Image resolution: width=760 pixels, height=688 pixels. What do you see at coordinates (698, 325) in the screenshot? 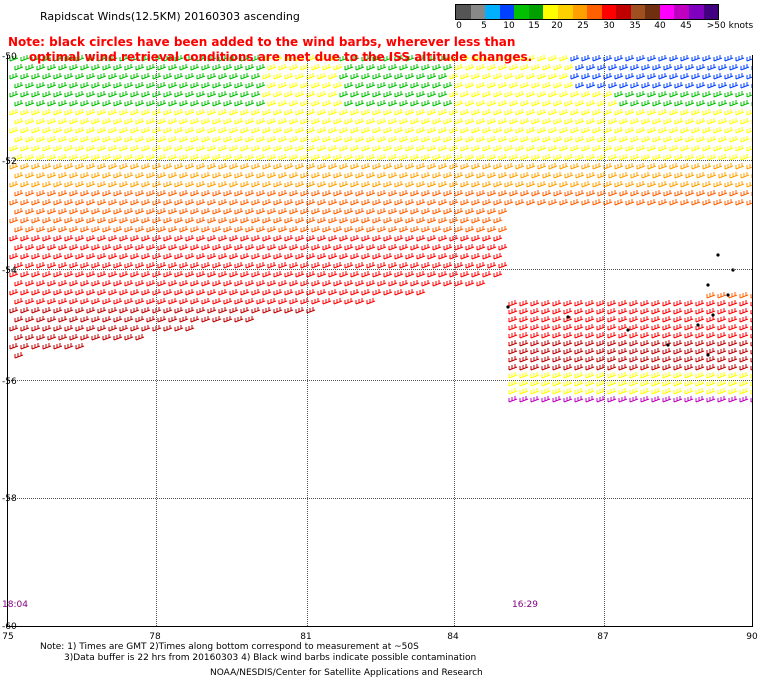
I see `quality-flag-dot` at bounding box center [698, 325].